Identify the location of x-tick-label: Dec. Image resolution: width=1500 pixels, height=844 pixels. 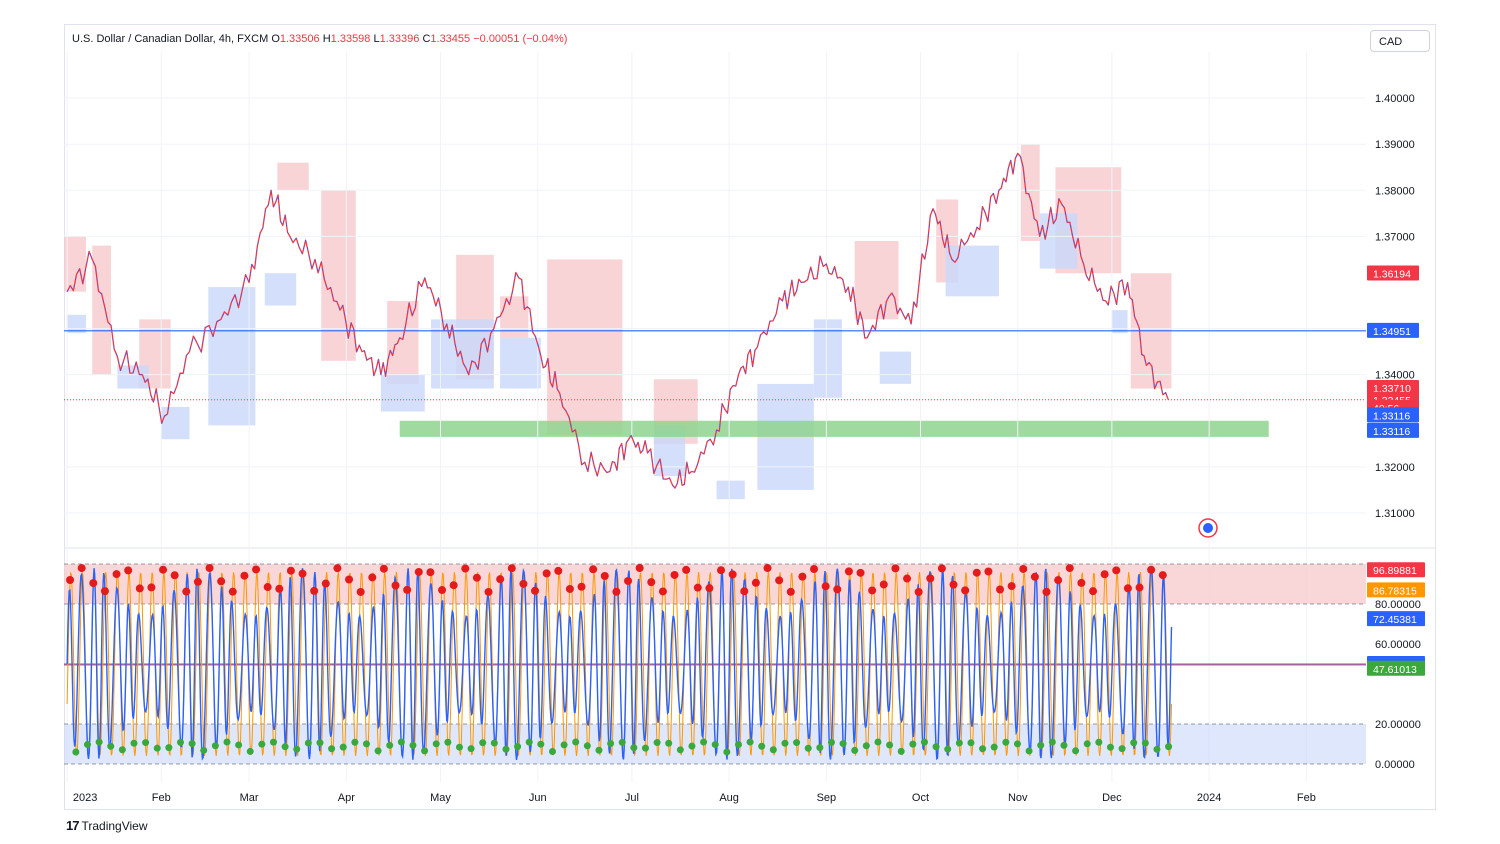
(1112, 798).